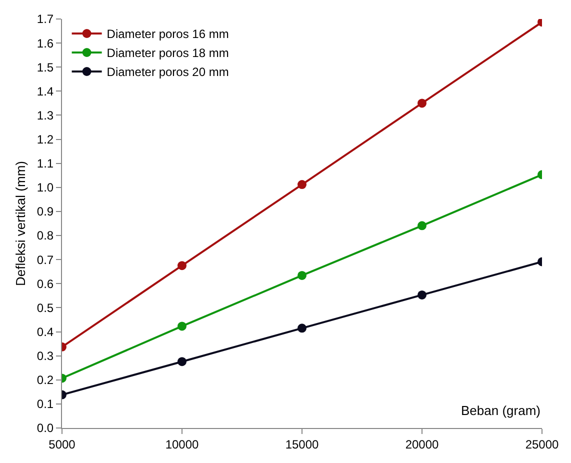  I want to click on y-tick-label: 0.0, so click(45, 428).